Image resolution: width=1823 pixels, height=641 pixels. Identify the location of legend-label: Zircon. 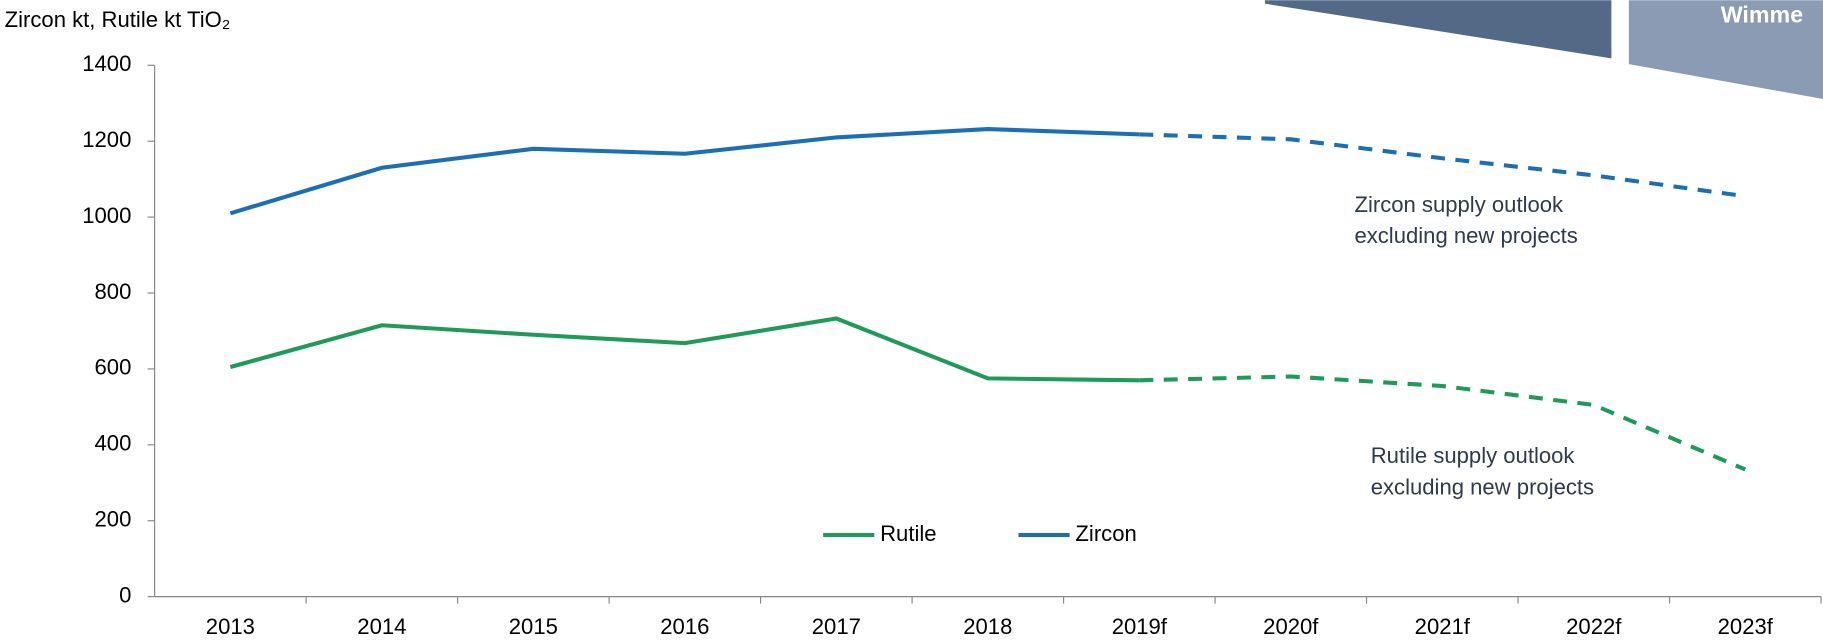
(1105, 533).